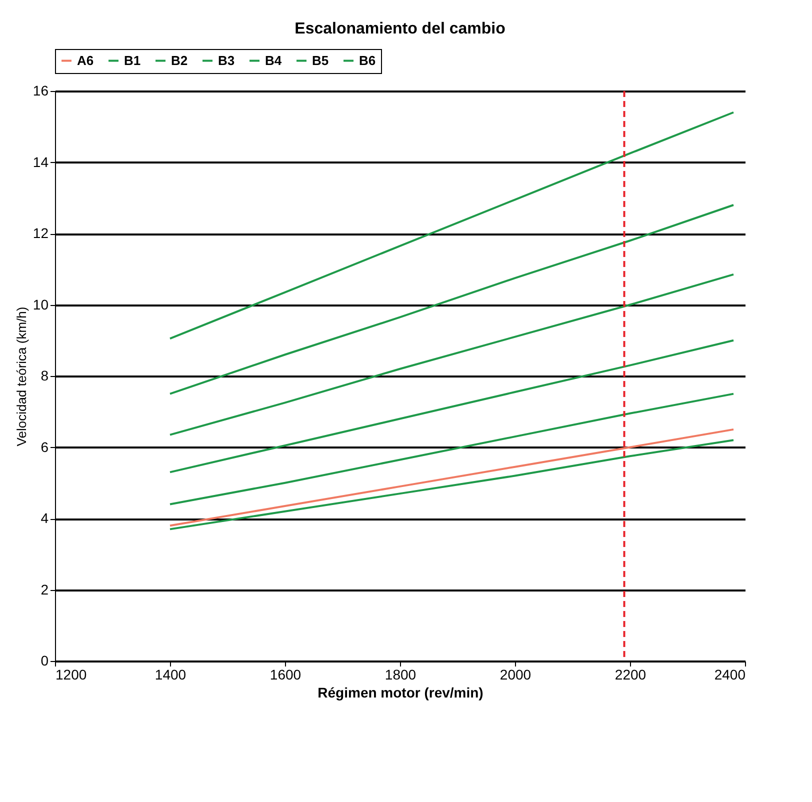  I want to click on x-tick-label: 1800, so click(400, 674).